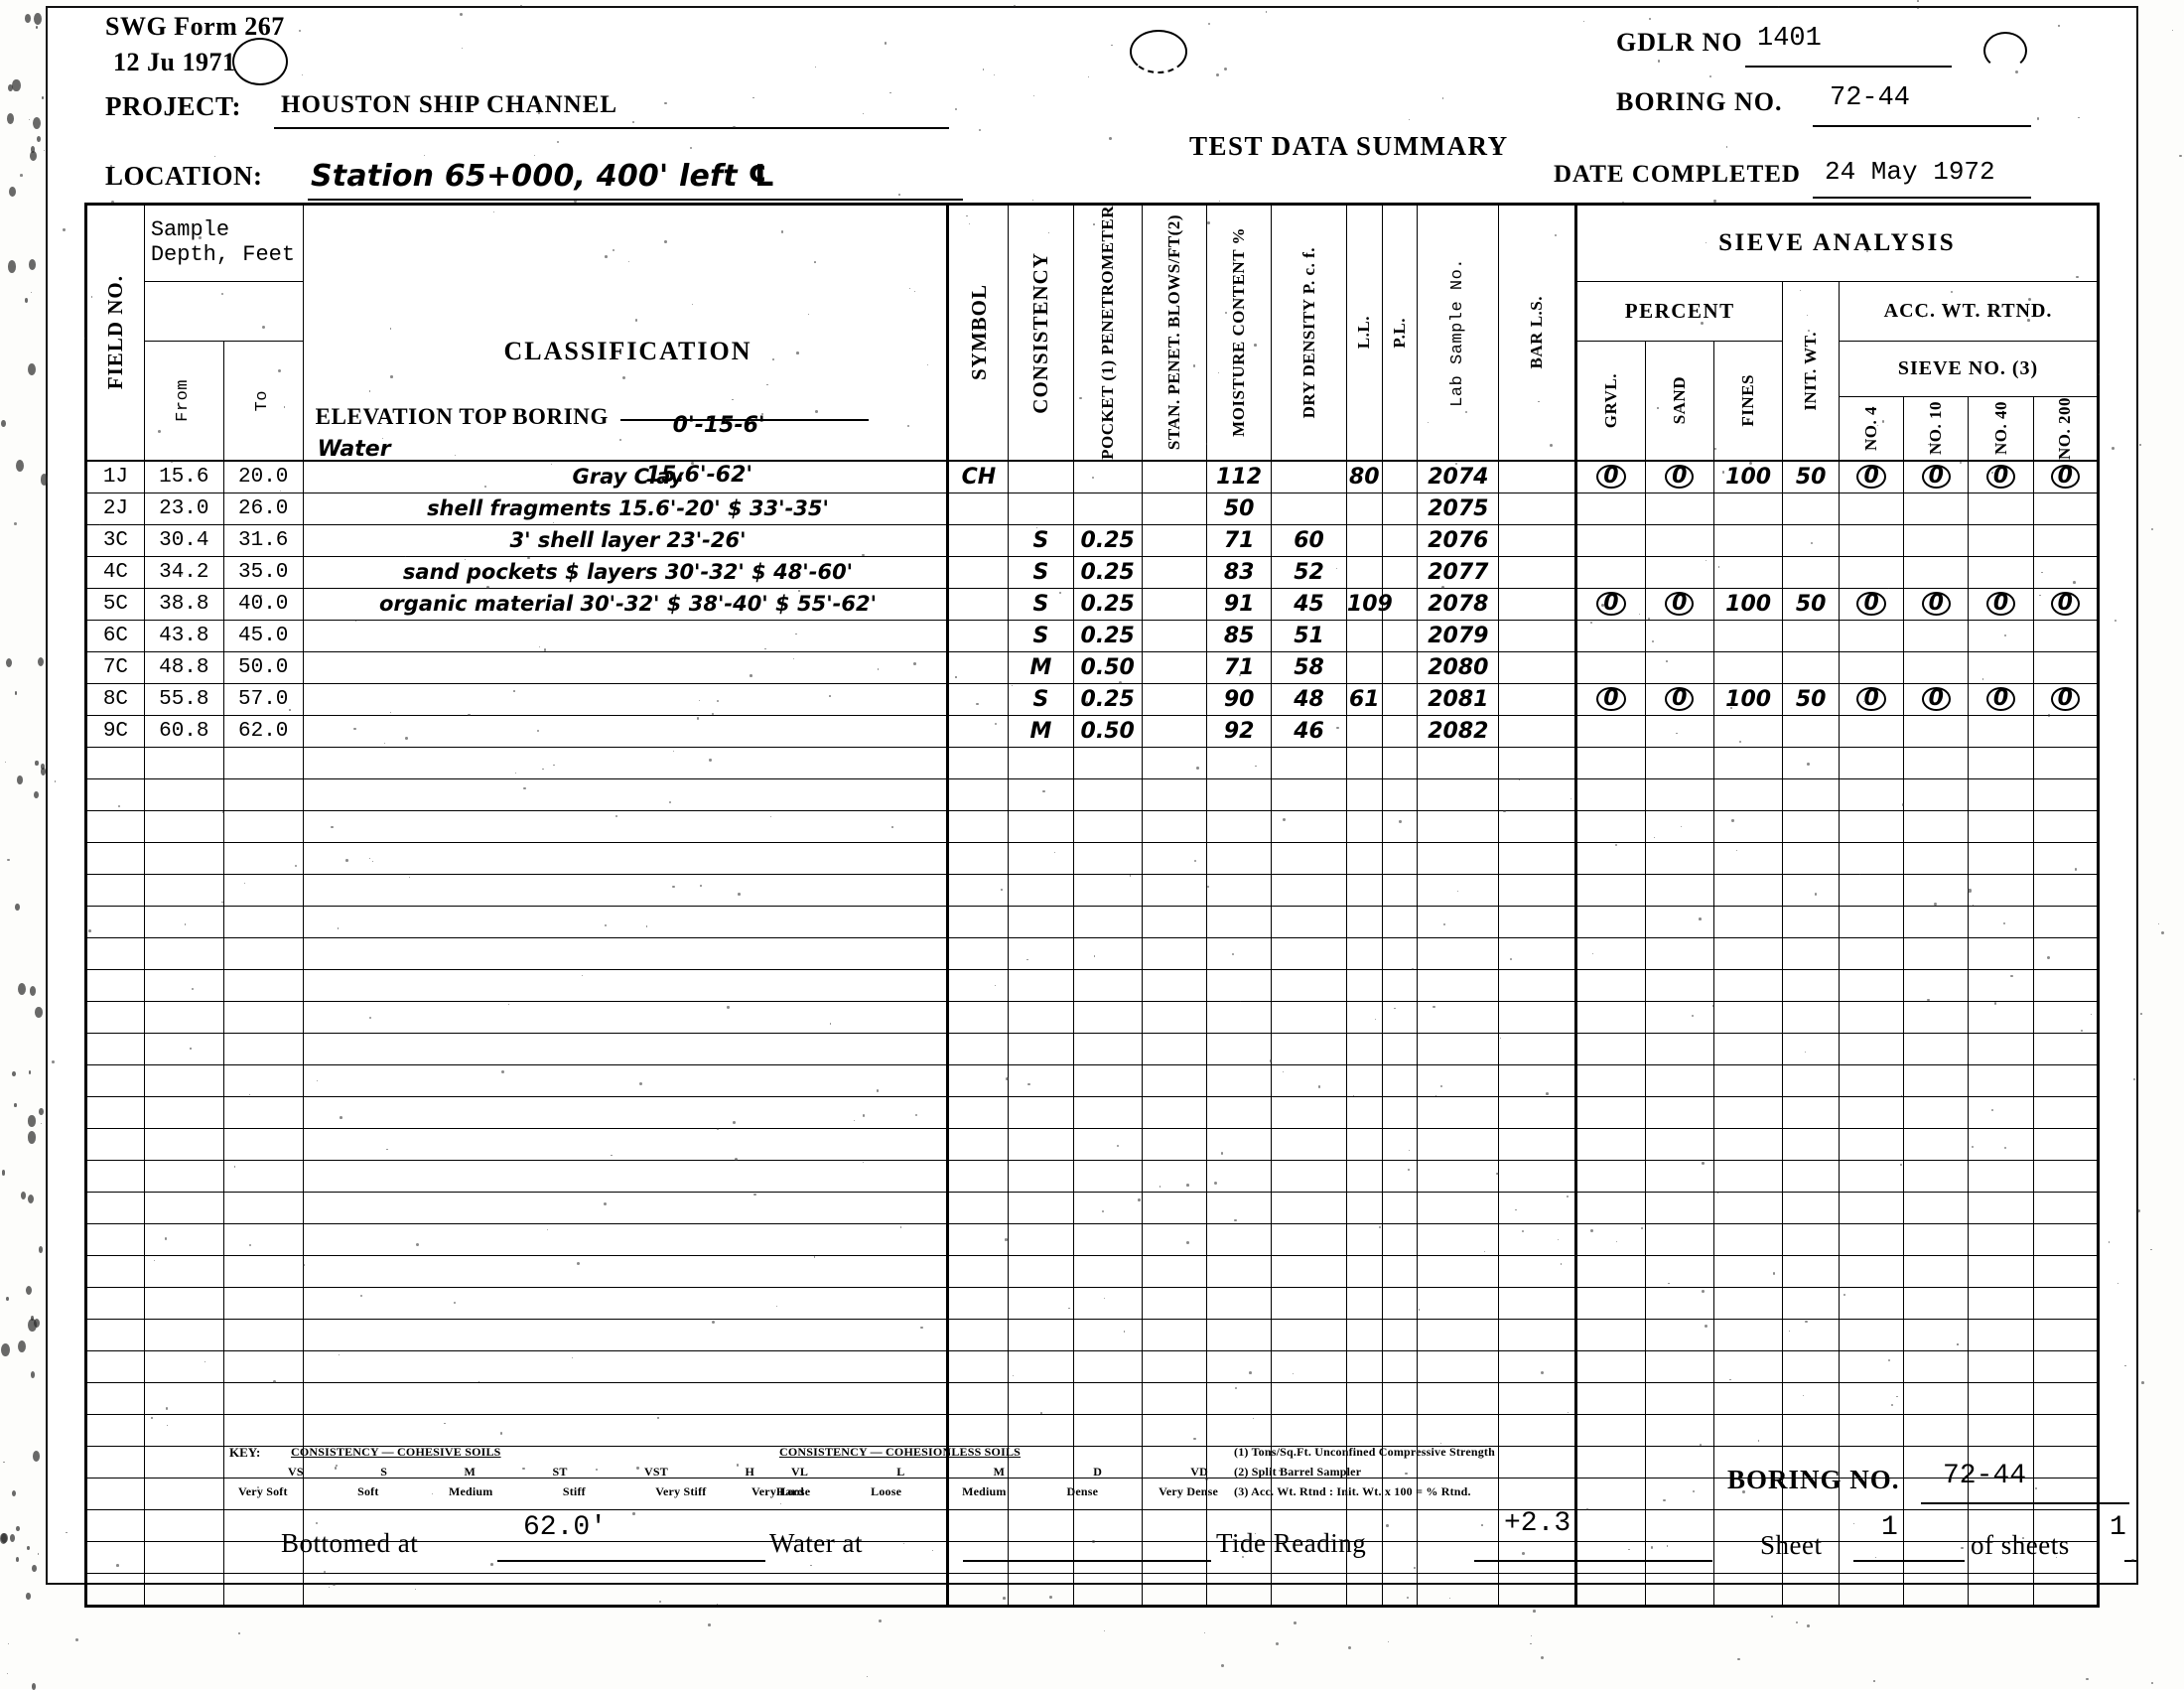 This screenshot has height=1690, width=2184. I want to click on cell-value: 50, so click(1811, 477).